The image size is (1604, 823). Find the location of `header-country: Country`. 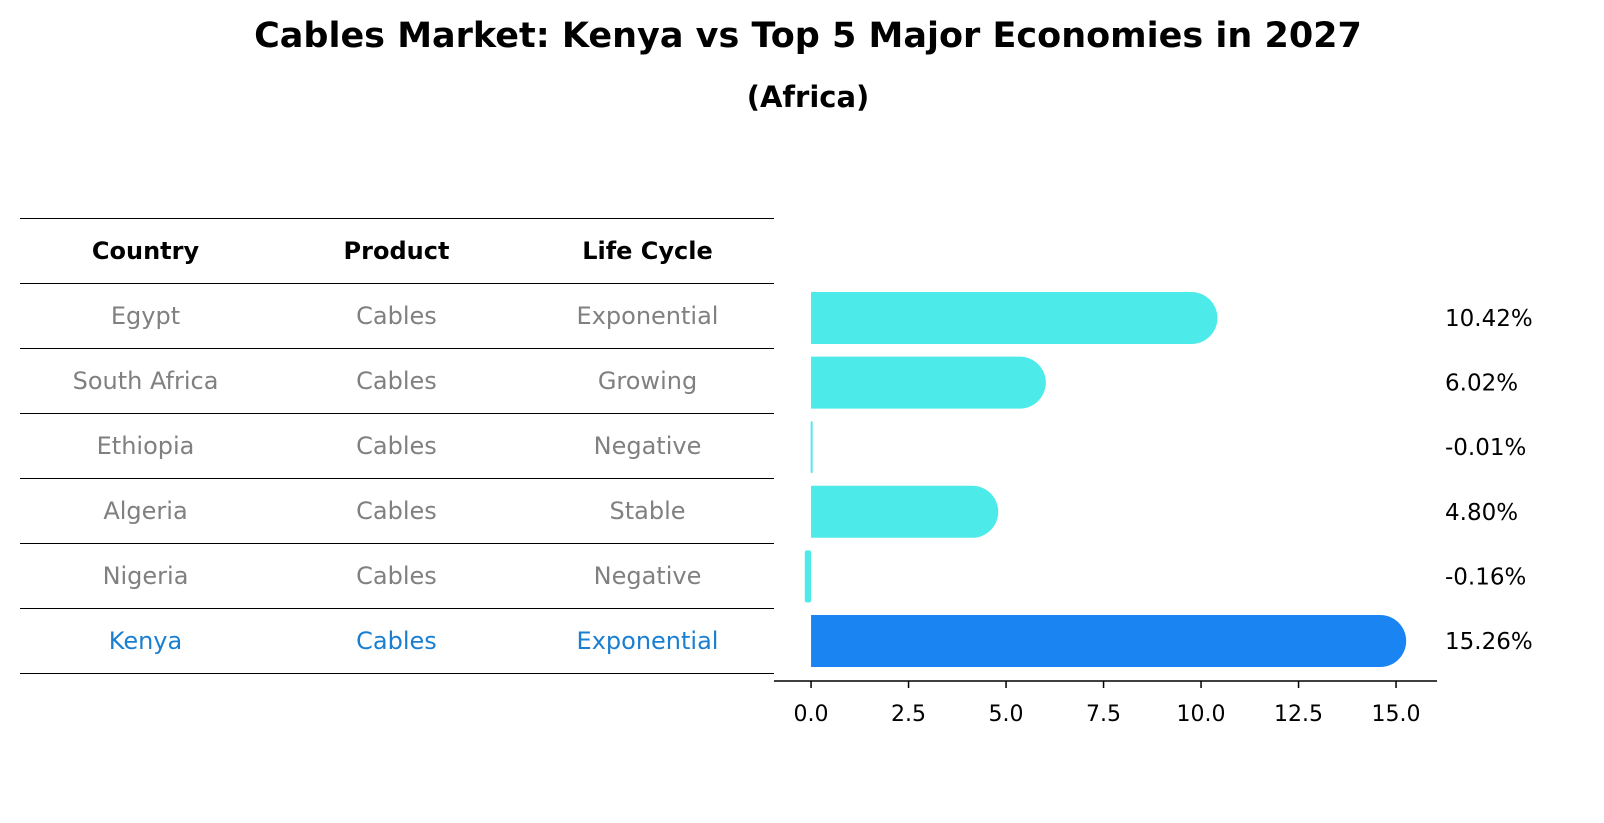

header-country: Country is located at coordinates (145, 251).